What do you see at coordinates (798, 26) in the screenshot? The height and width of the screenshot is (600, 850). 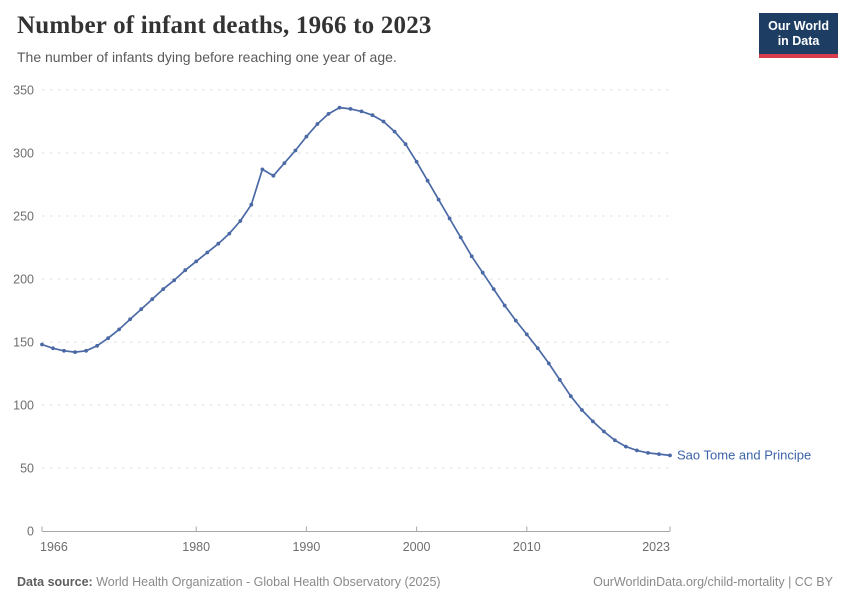 I see `logo-line1: Our World` at bounding box center [798, 26].